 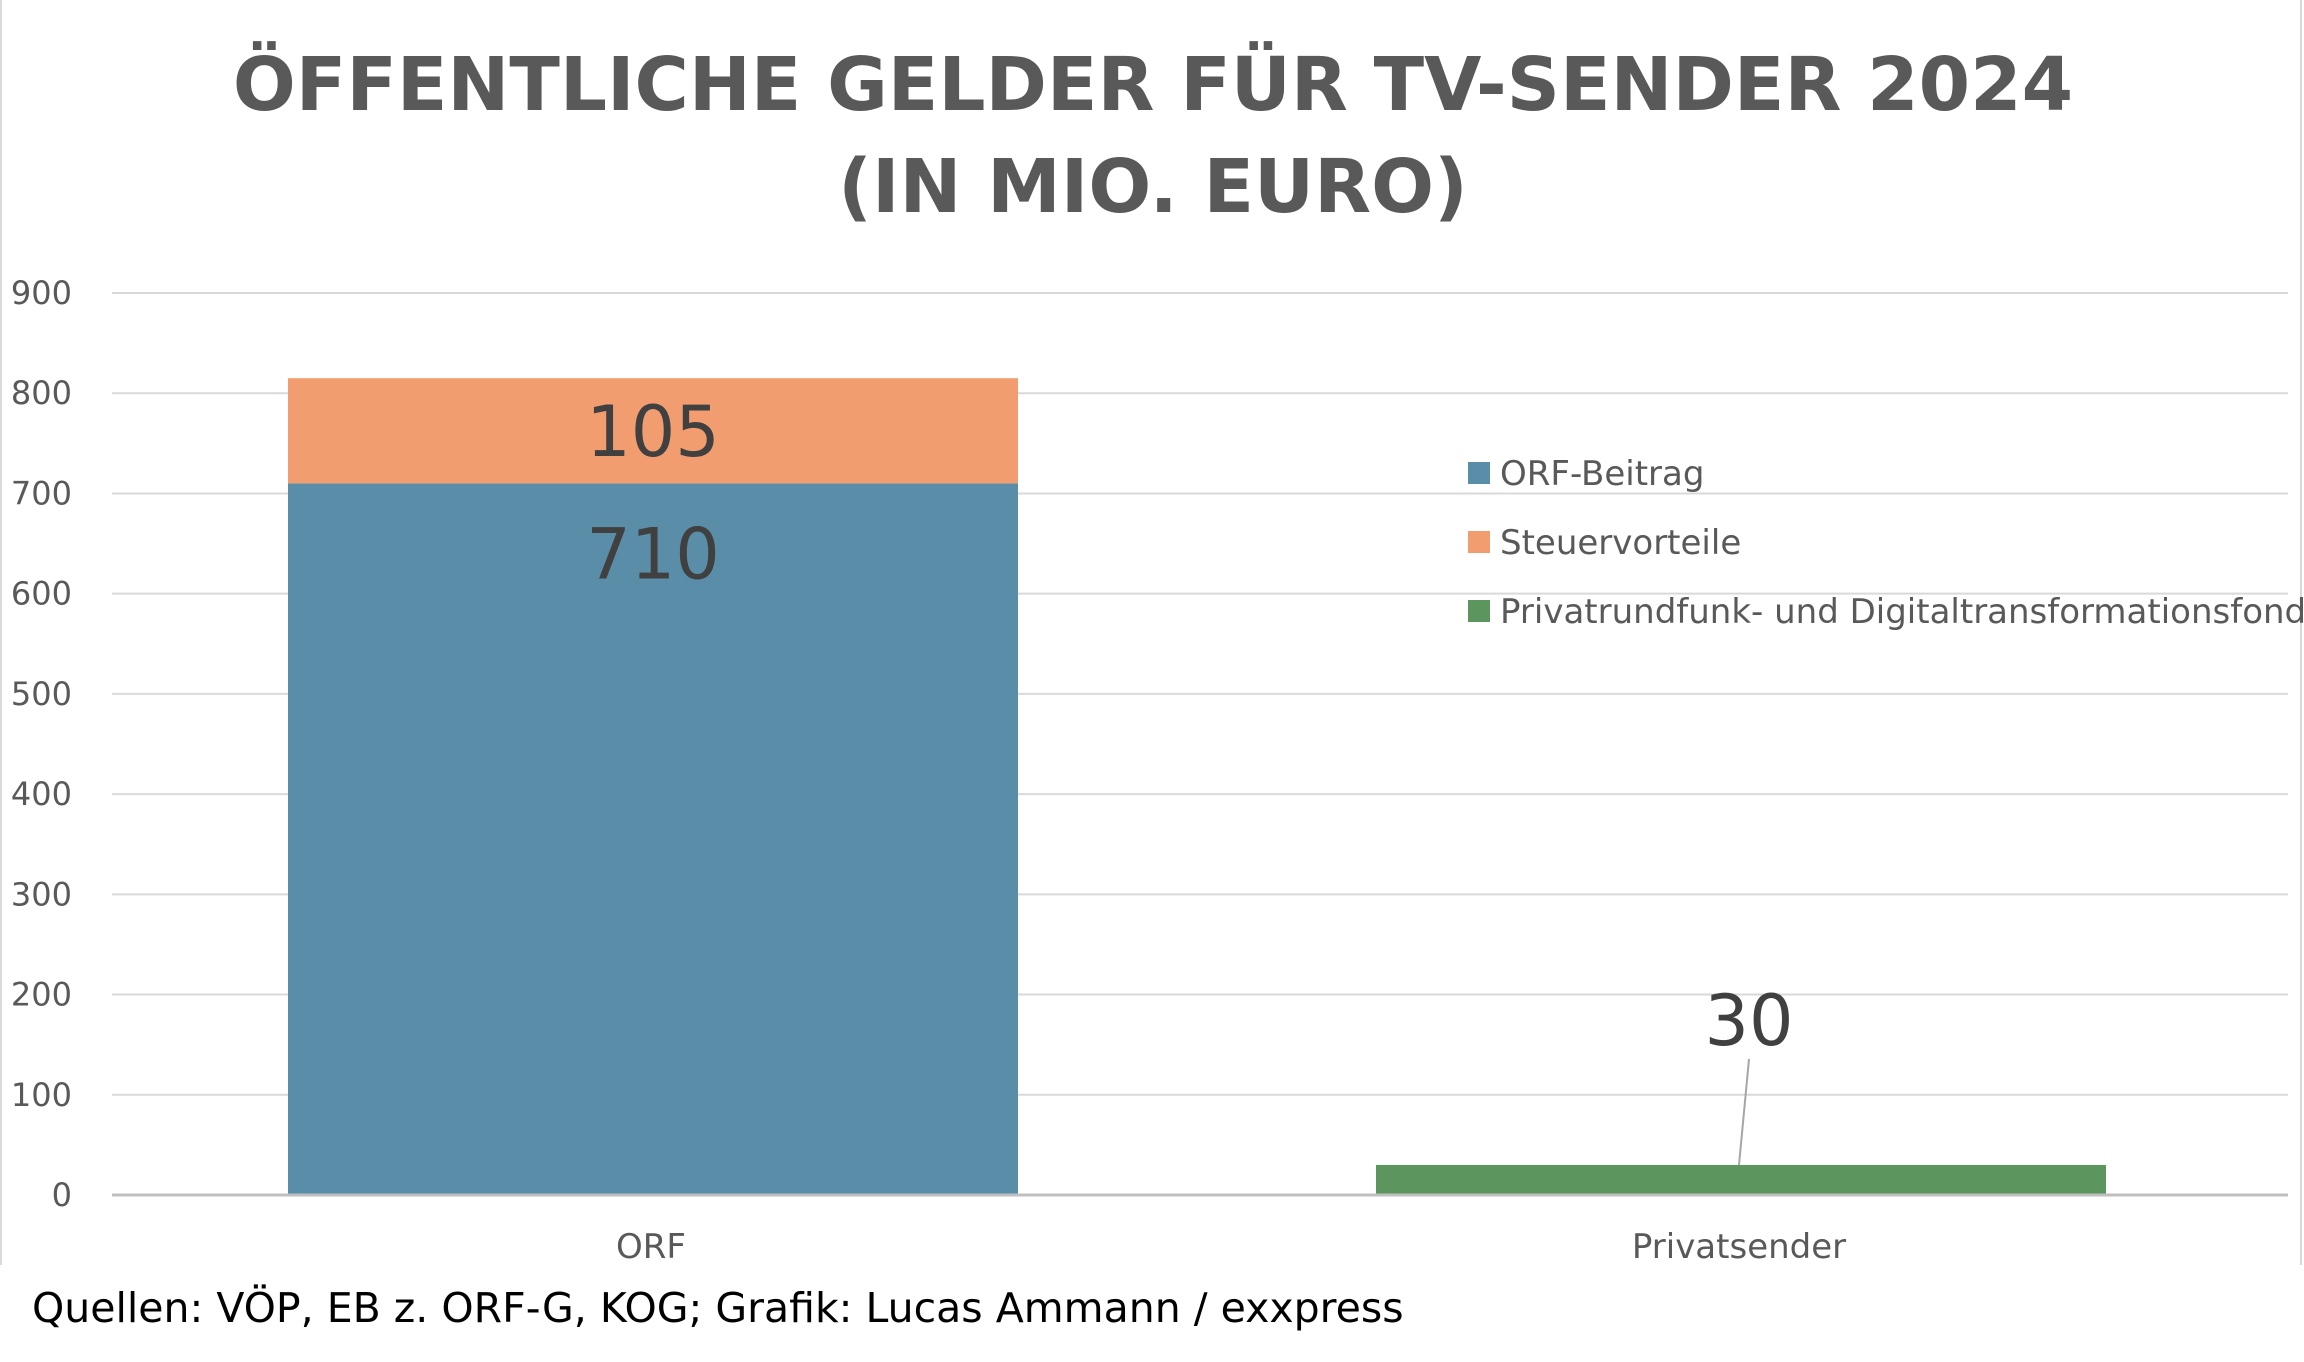 What do you see at coordinates (41, 894) in the screenshot?
I see `y-tick-label-300: 300` at bounding box center [41, 894].